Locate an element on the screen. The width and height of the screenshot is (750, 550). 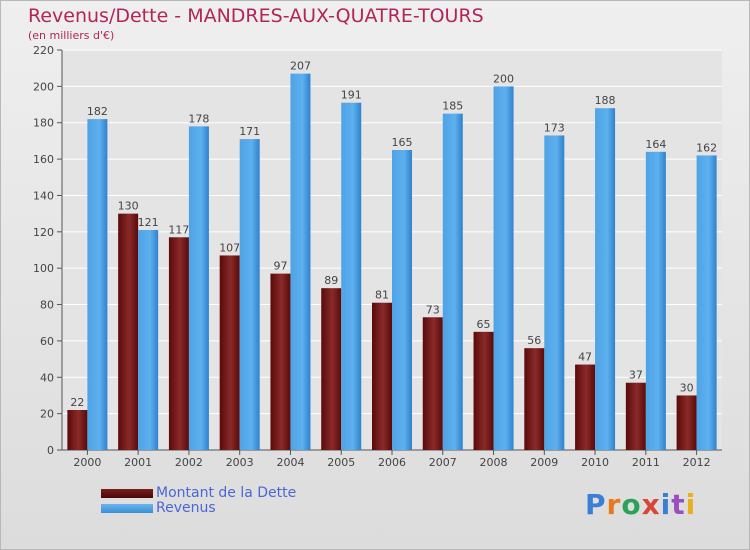
chart-subtitle: (en milliers d'€) is located at coordinates (71, 35).